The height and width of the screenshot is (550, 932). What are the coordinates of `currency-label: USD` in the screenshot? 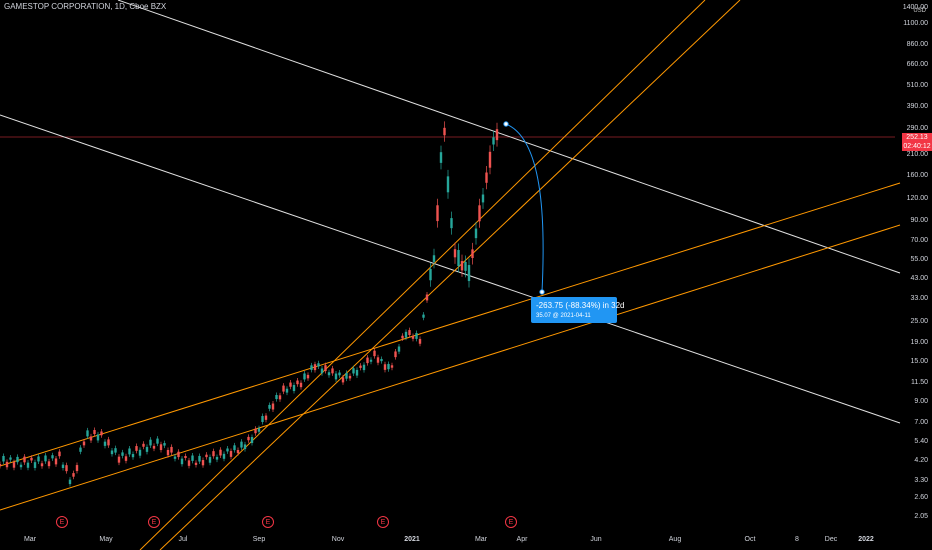 It's located at (919, 11).